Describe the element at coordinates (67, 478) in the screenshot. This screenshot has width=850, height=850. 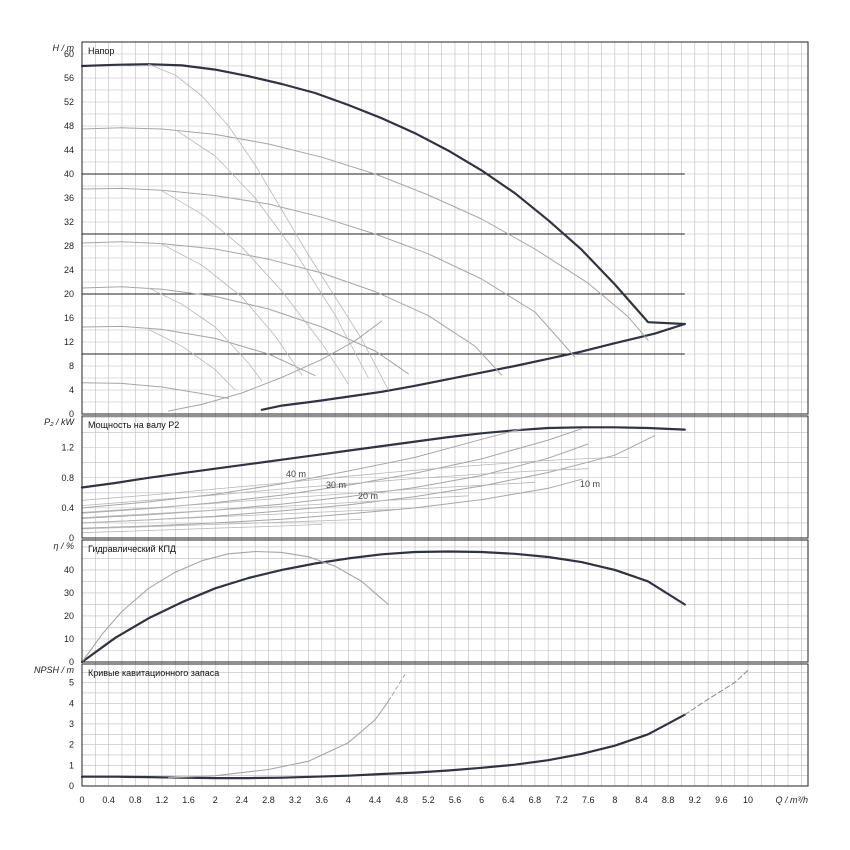
I see `power-y-tick-label: 0.8` at that location.